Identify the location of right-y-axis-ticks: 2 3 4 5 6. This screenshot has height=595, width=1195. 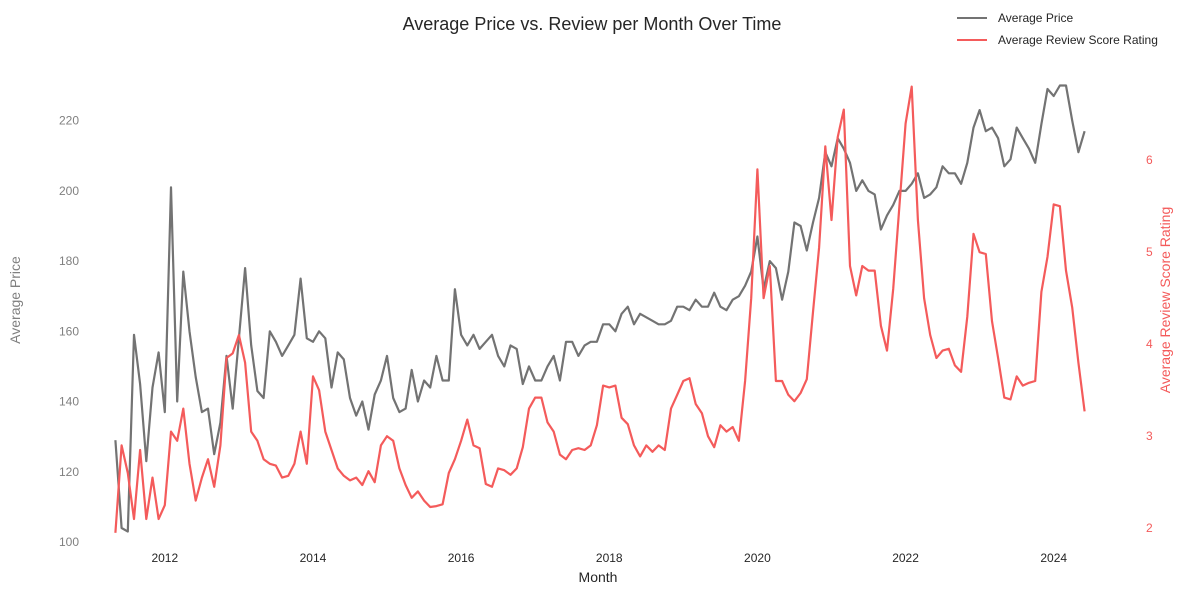
(1149, 344).